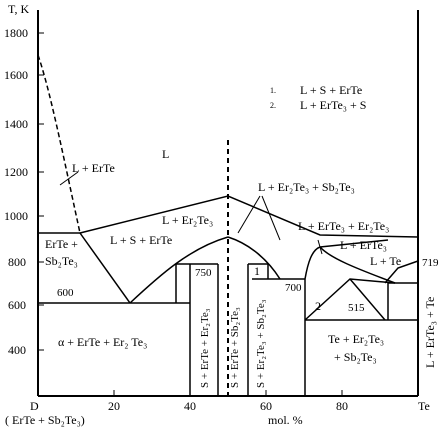  I want to click on y-tick-label: 800, so click(17, 262).